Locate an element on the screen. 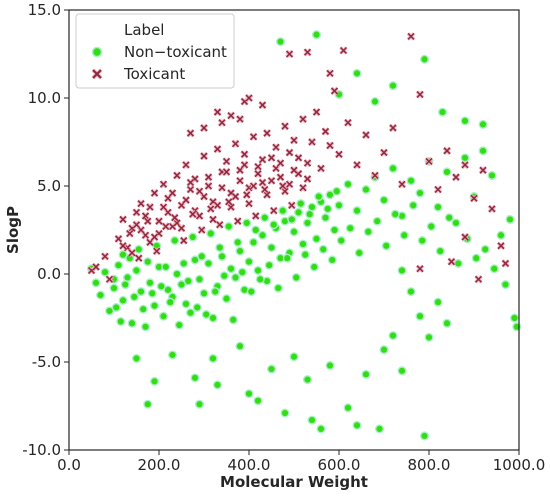 The image size is (550, 496). legend-marker-non-toxicant is located at coordinates (97, 52).